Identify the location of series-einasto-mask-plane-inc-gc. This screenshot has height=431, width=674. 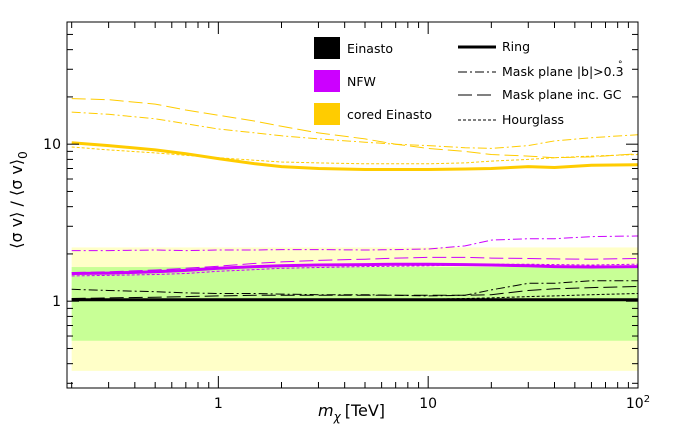
(355, 292).